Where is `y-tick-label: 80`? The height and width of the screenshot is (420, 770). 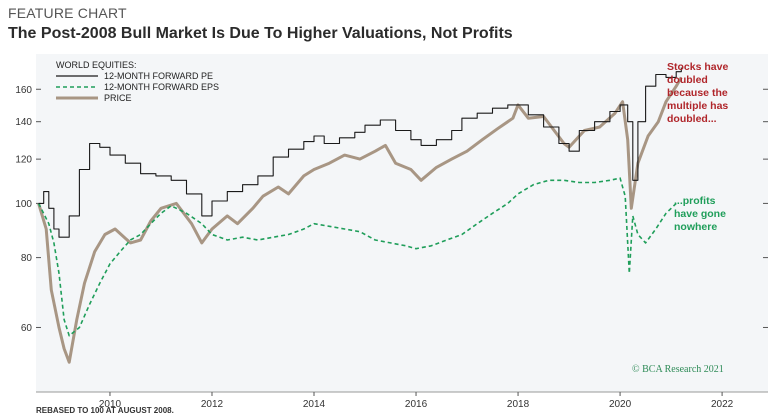 y-tick-label: 80 is located at coordinates (27, 258).